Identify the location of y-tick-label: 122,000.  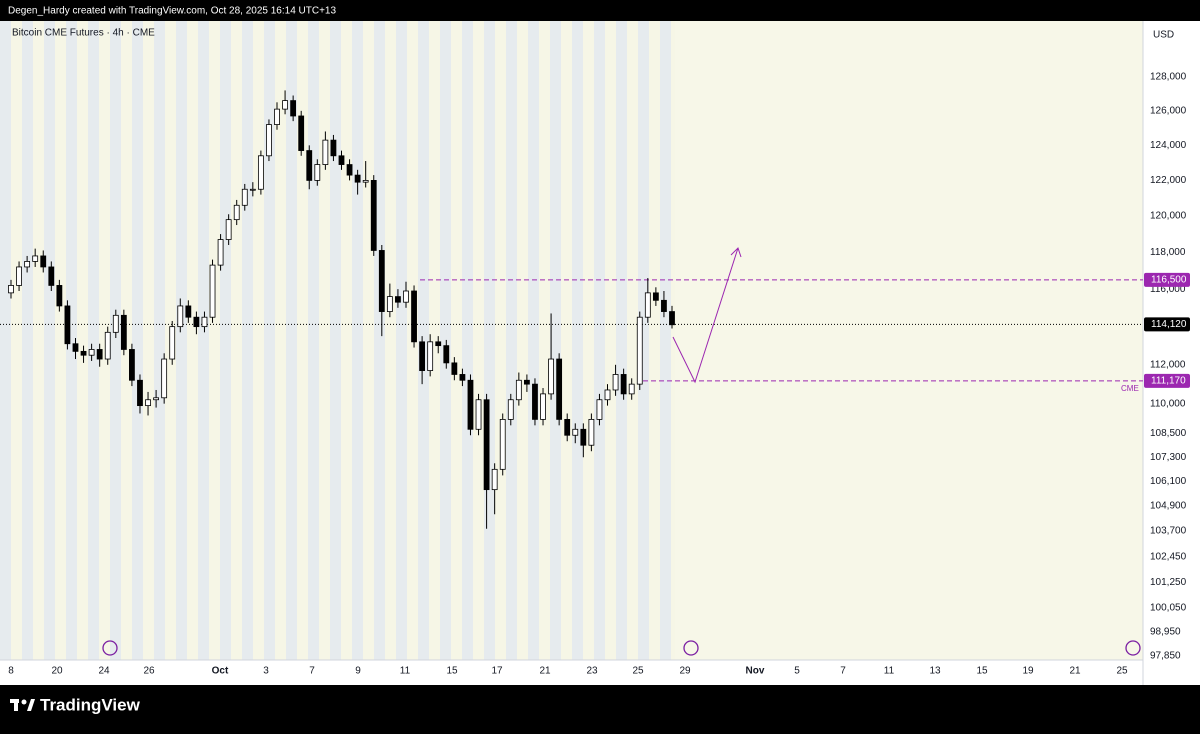
(1168, 180).